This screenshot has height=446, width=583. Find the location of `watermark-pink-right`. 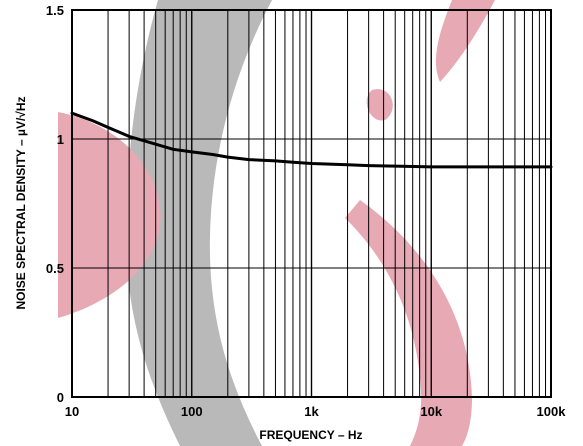

watermark-pink-right is located at coordinates (408, 323).